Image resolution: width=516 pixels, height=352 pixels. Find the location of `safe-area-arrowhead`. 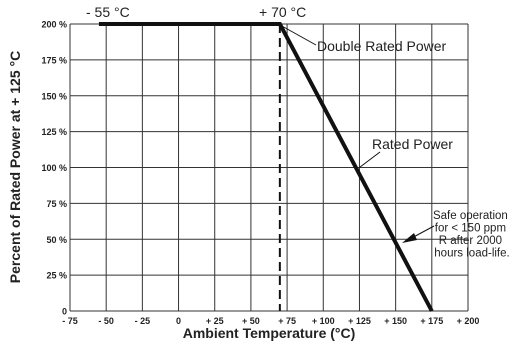

safe-area-arrowhead is located at coordinates (409, 238).